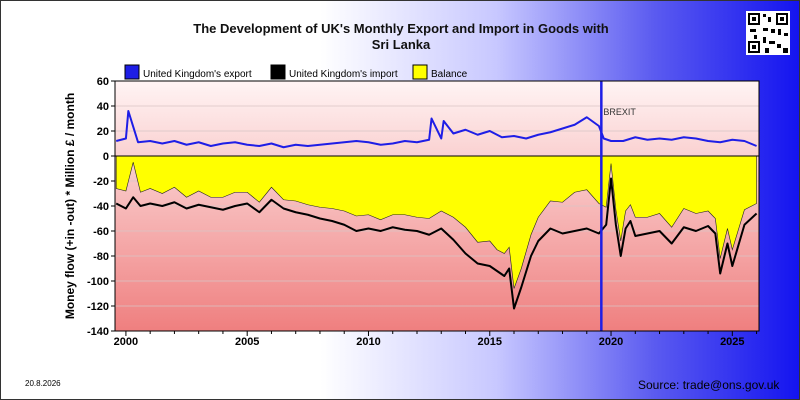  Describe the element at coordinates (619, 112) in the screenshot. I see `brexit-label: BREXIT` at that location.